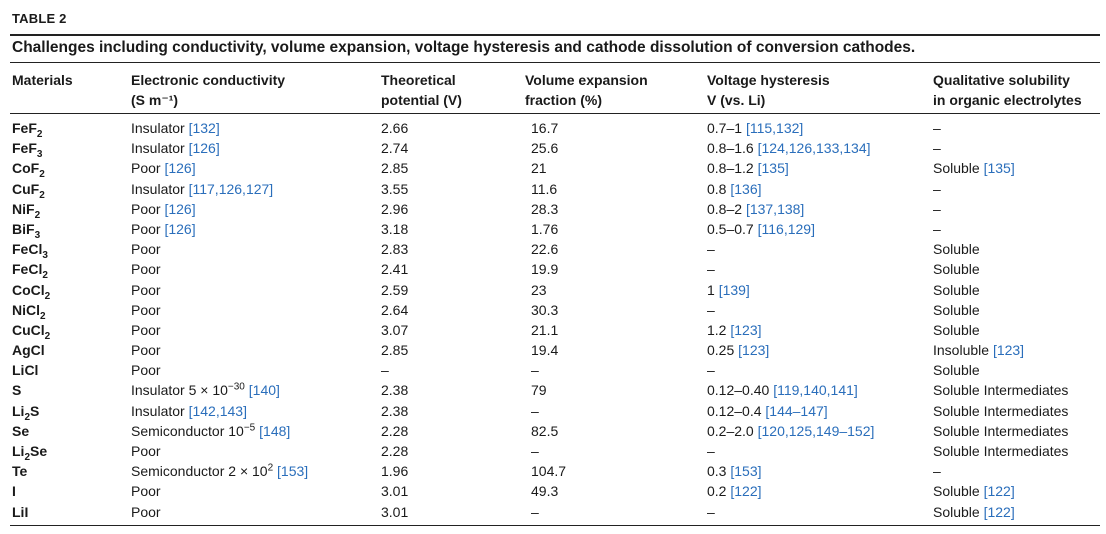 The height and width of the screenshot is (534, 1106). Describe the element at coordinates (728, 290) in the screenshot. I see `hysteresis-cell: 1 [139]` at that location.